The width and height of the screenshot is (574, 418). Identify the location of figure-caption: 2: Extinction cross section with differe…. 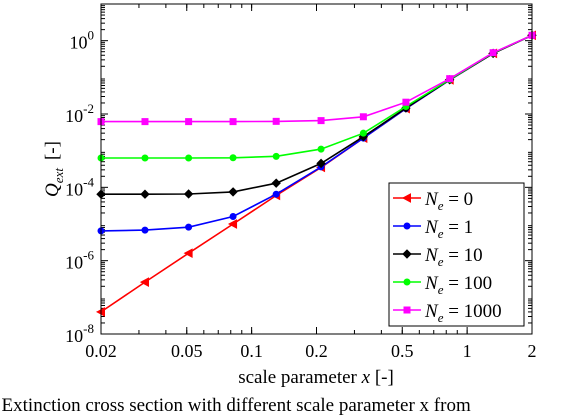
(287, 405).